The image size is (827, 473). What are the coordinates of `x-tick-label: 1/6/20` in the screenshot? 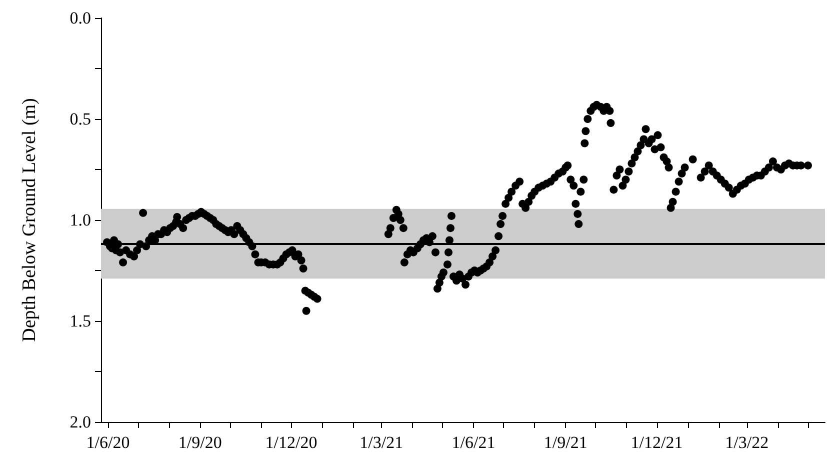 It's located at (108, 442).